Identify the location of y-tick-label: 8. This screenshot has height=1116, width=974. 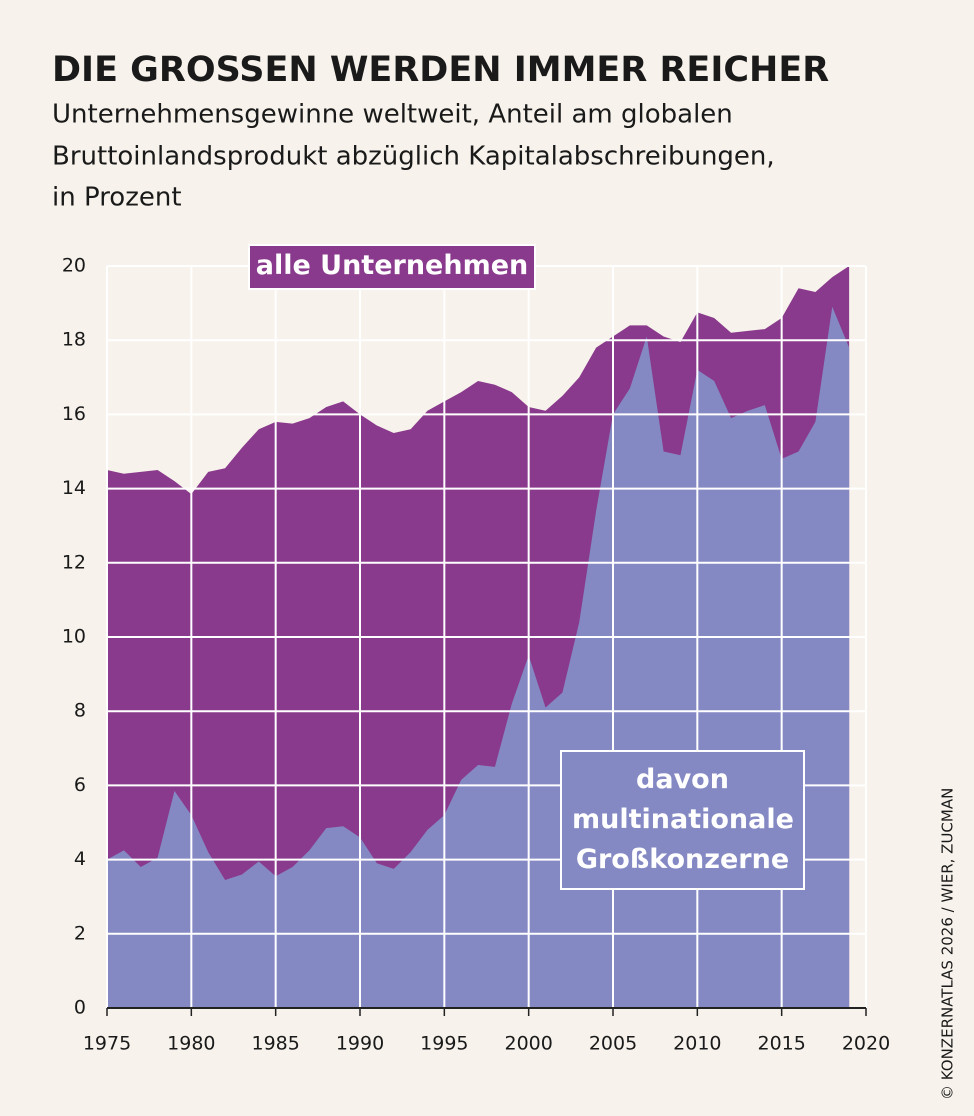
(80, 711).